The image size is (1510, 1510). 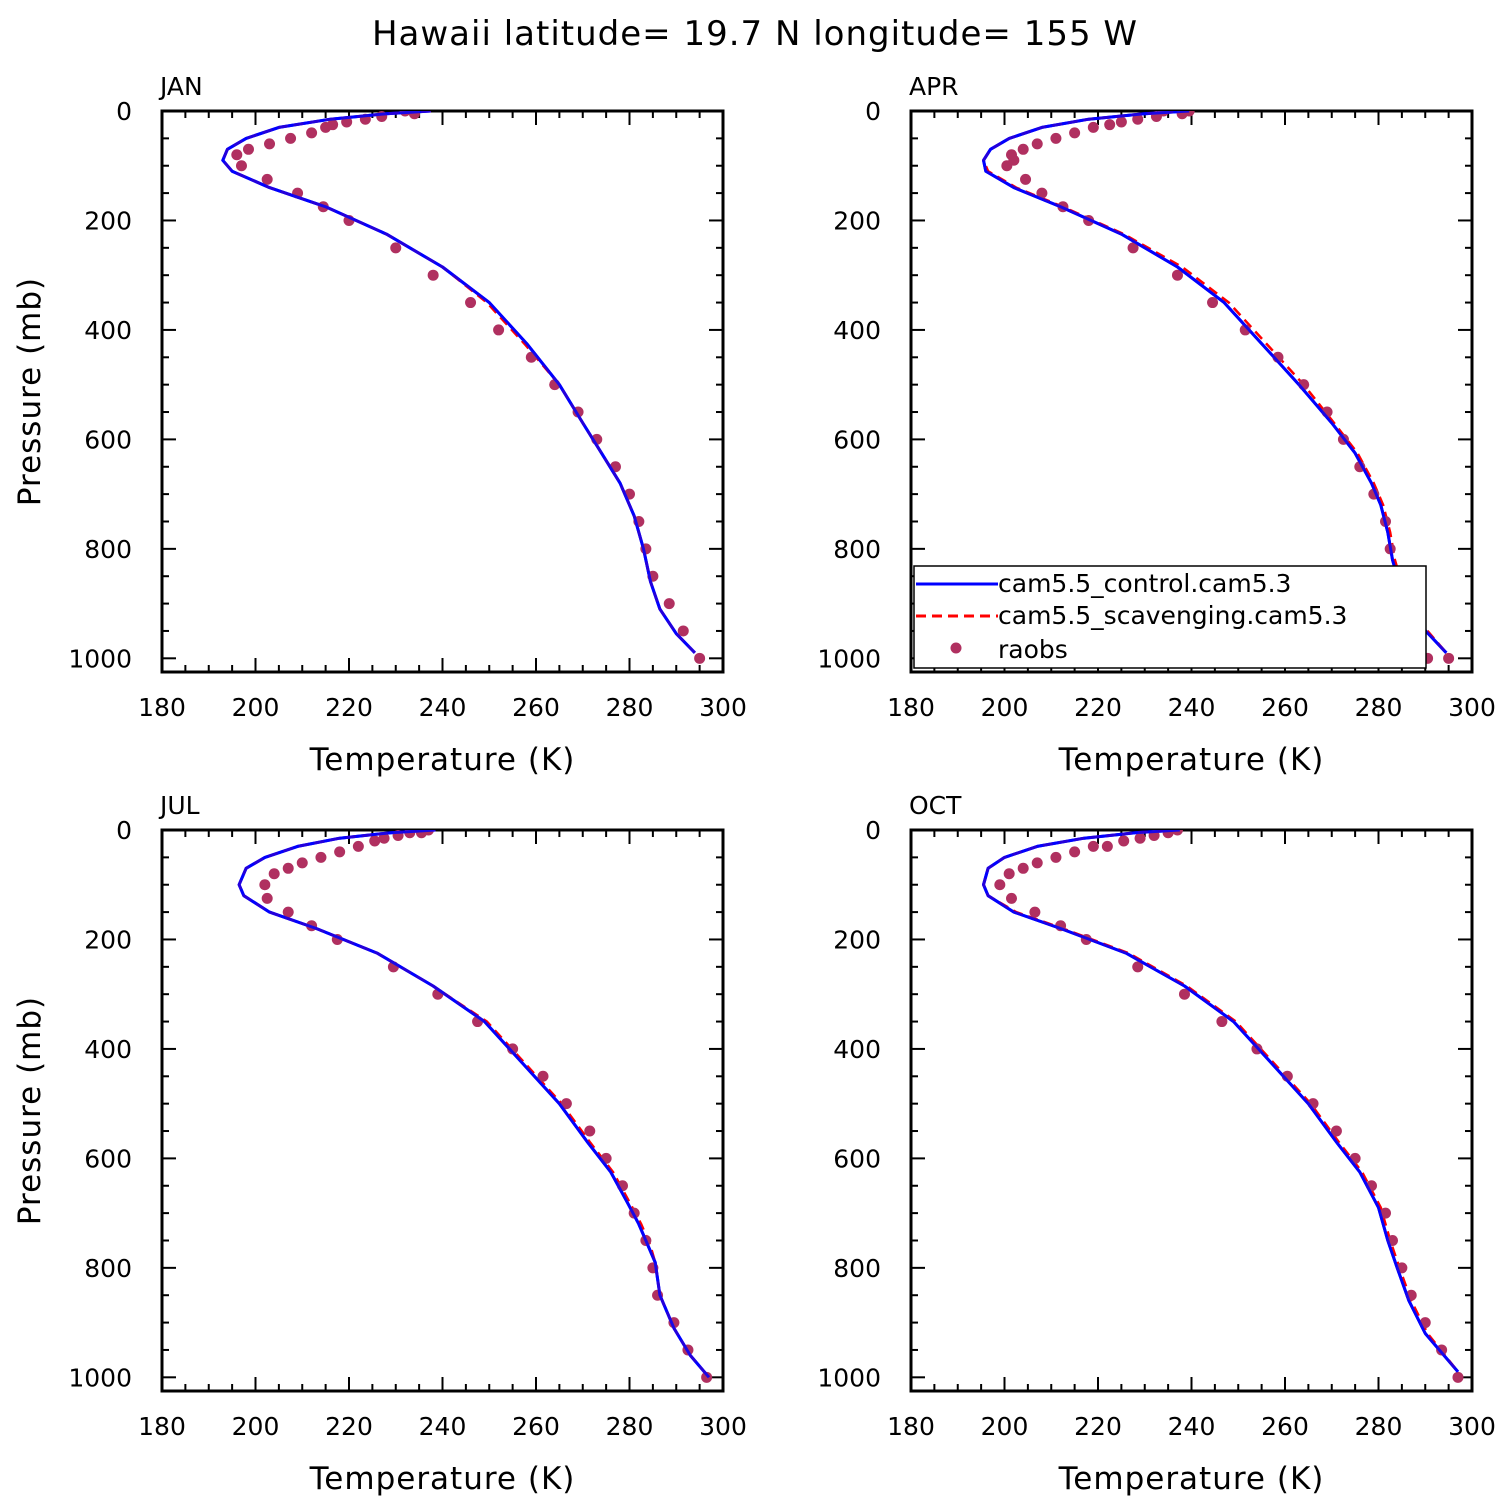 What do you see at coordinates (108, 939) in the screenshot?
I see `y-tick-label: 200` at bounding box center [108, 939].